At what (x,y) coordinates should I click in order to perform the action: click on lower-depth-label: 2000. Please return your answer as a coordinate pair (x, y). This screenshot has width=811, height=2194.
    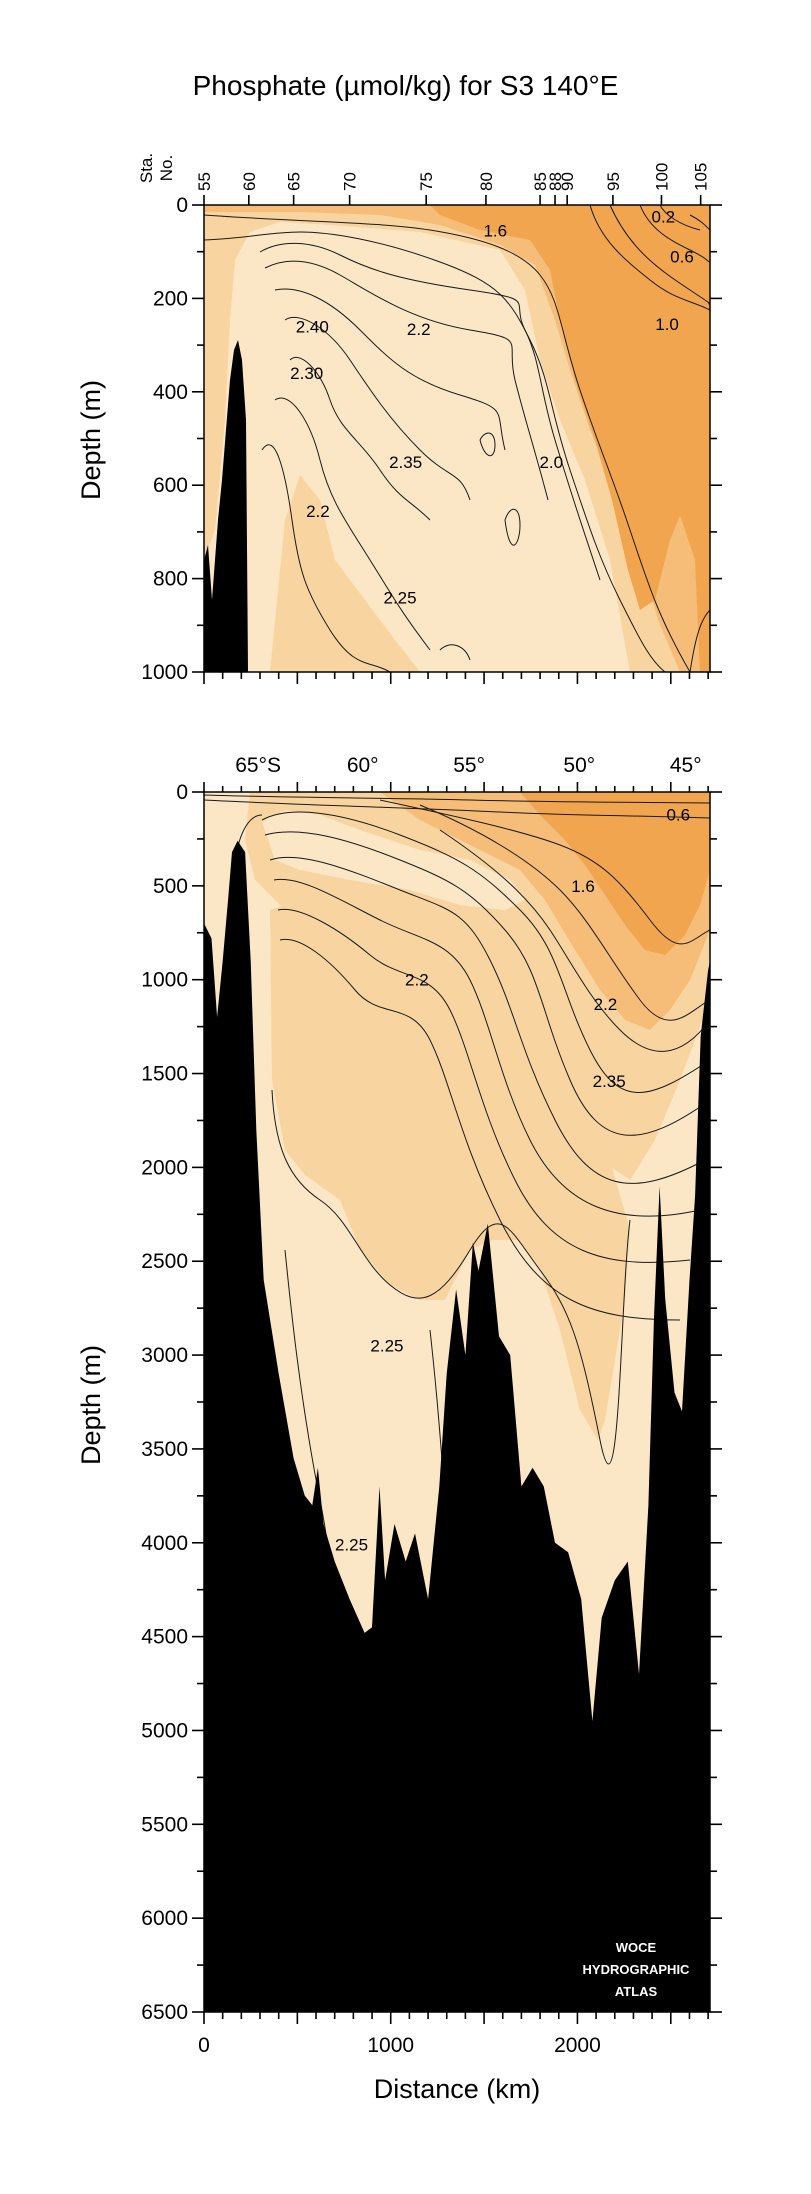
    Looking at the image, I should click on (164, 1167).